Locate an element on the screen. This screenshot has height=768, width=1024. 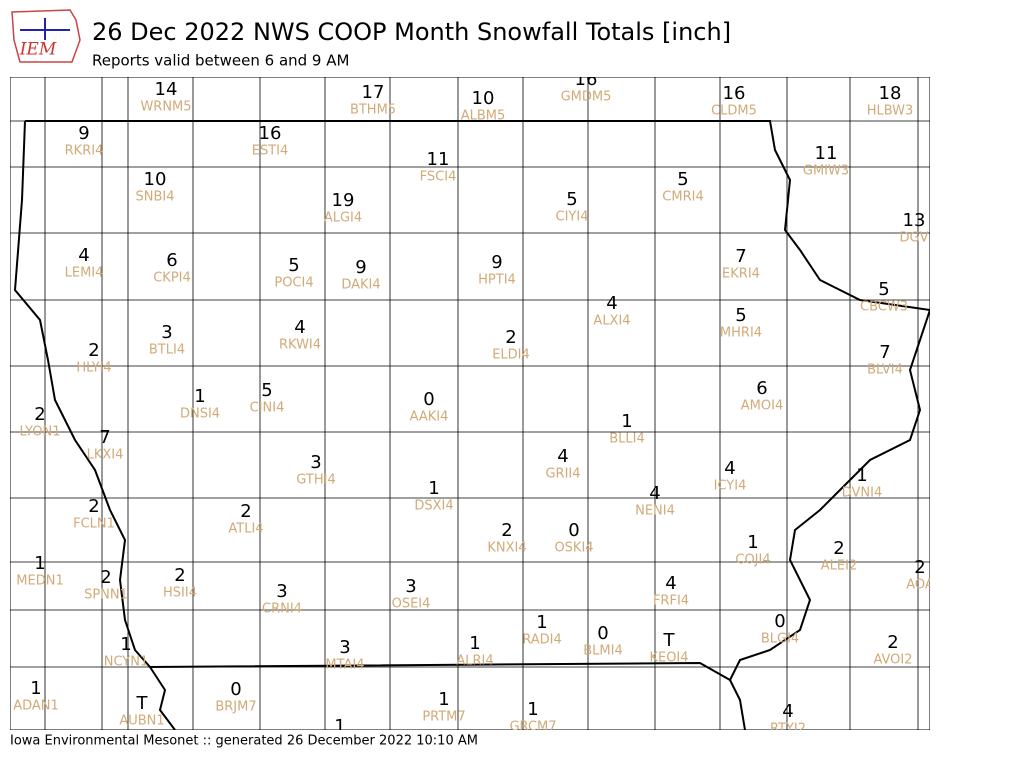
station: 1 is located at coordinates (339, 723).